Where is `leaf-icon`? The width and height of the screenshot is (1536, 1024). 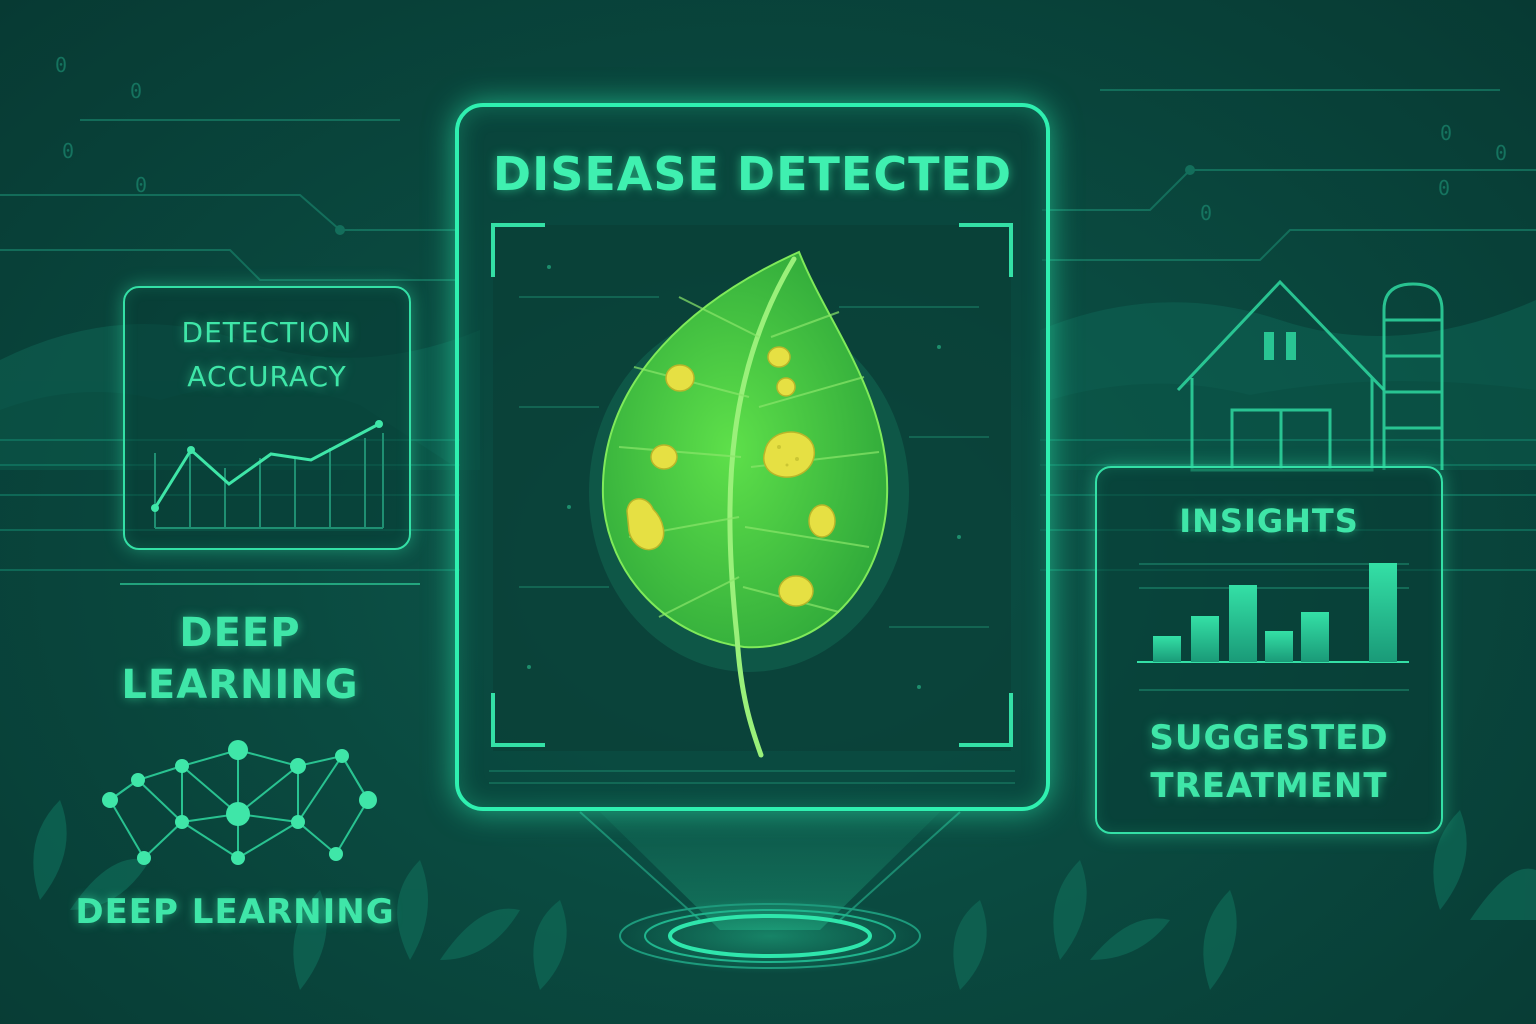
leaf-icon is located at coordinates (749, 504).